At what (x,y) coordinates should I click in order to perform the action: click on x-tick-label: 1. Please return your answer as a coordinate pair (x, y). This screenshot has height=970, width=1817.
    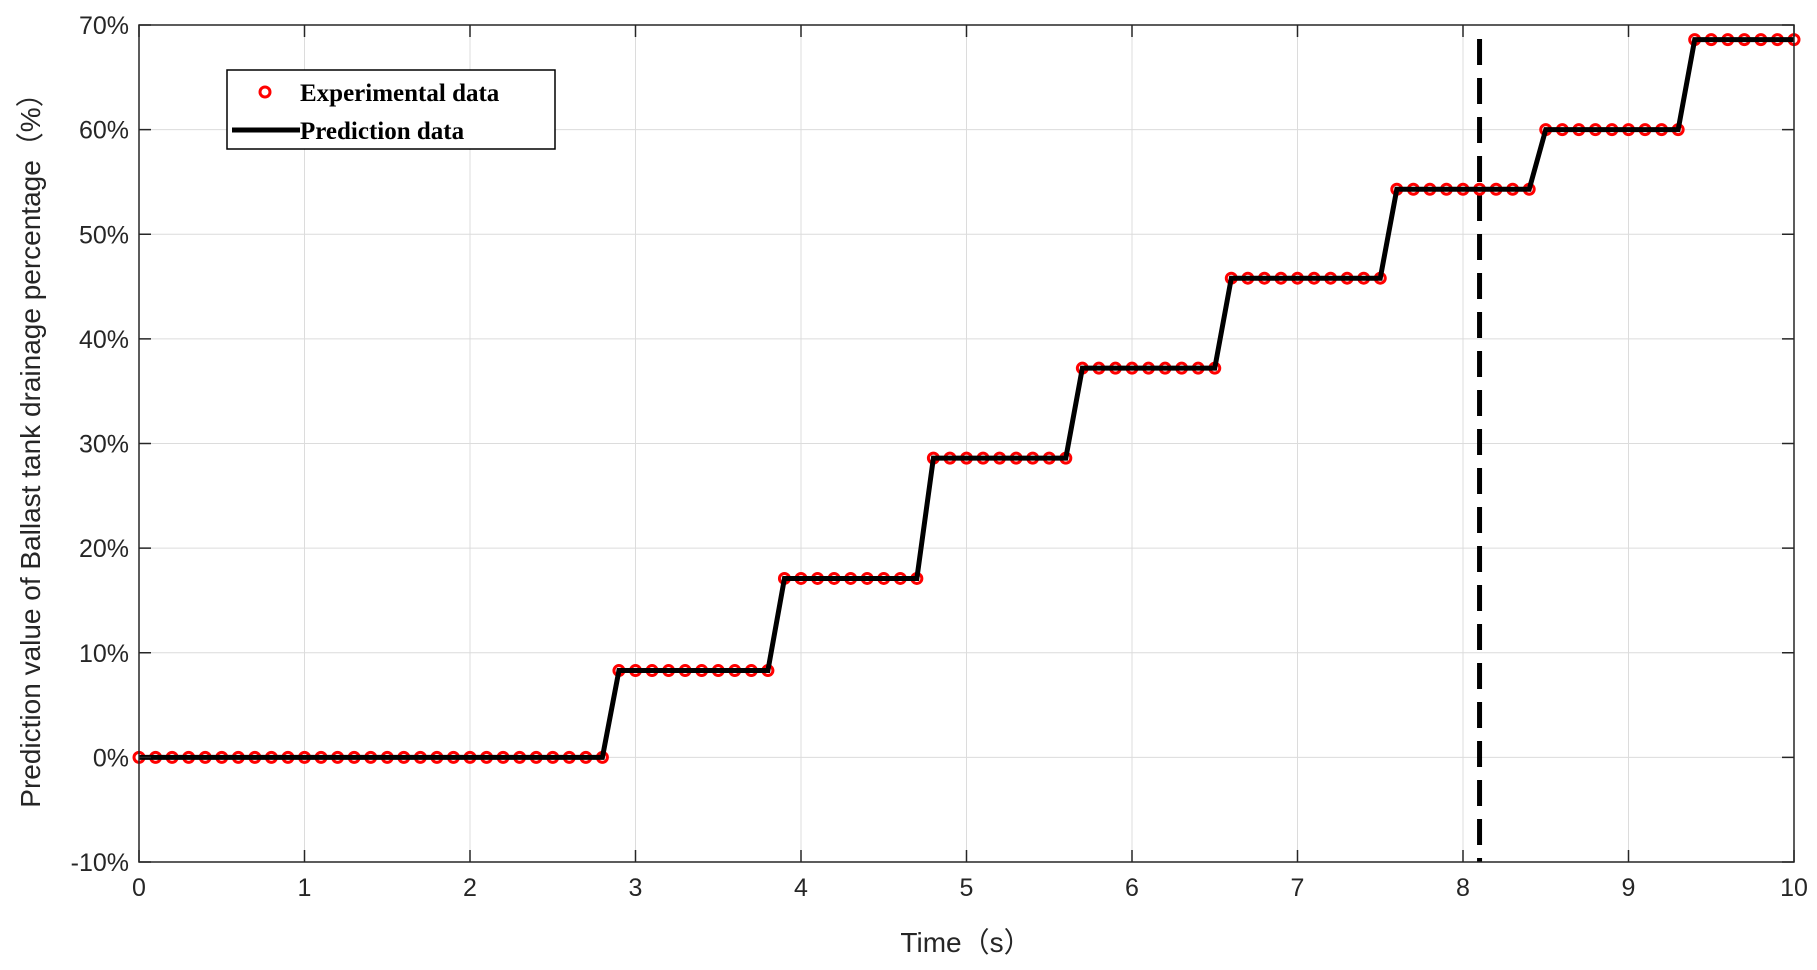
    Looking at the image, I should click on (305, 888).